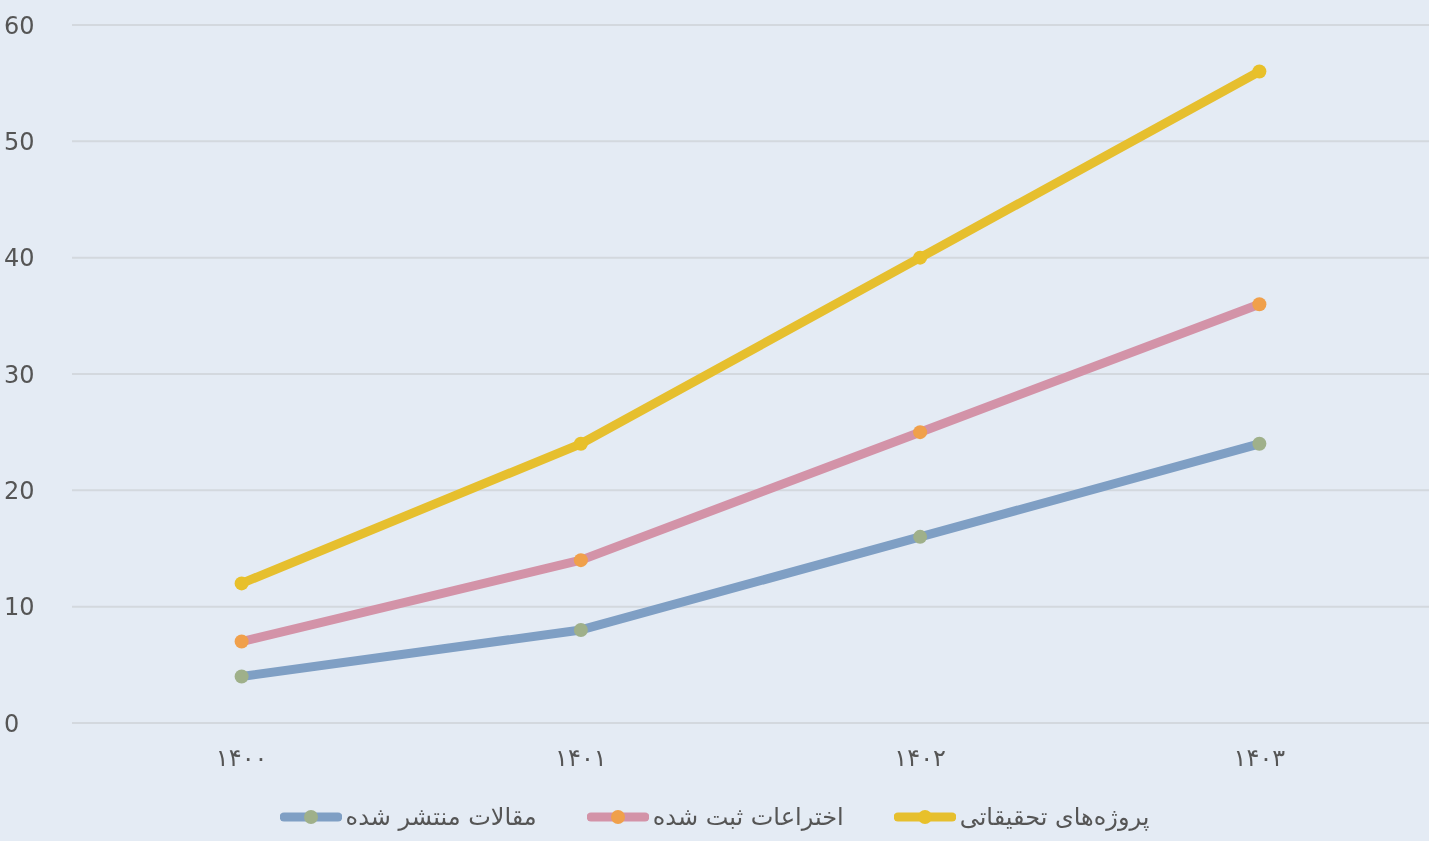 Image resolution: width=1429 pixels, height=841 pixels. Describe the element at coordinates (1259, 758) in the screenshot. I see `x-tick-label: ۱۴۰۳` at that location.